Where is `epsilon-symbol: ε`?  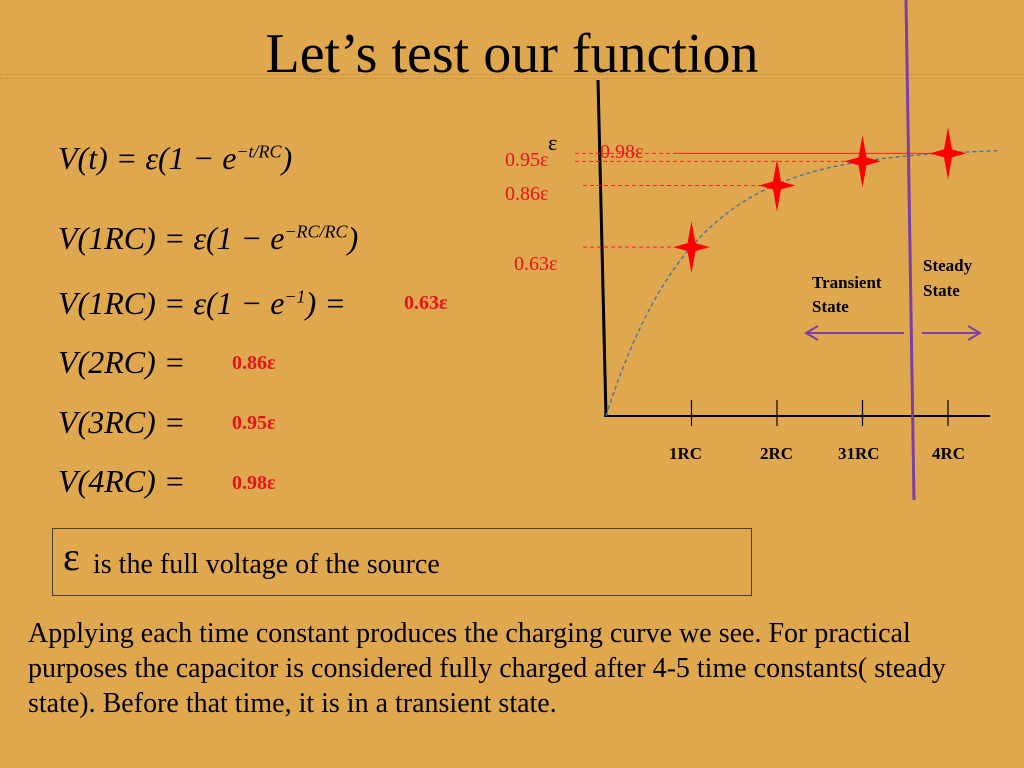 epsilon-symbol: ε is located at coordinates (71, 556).